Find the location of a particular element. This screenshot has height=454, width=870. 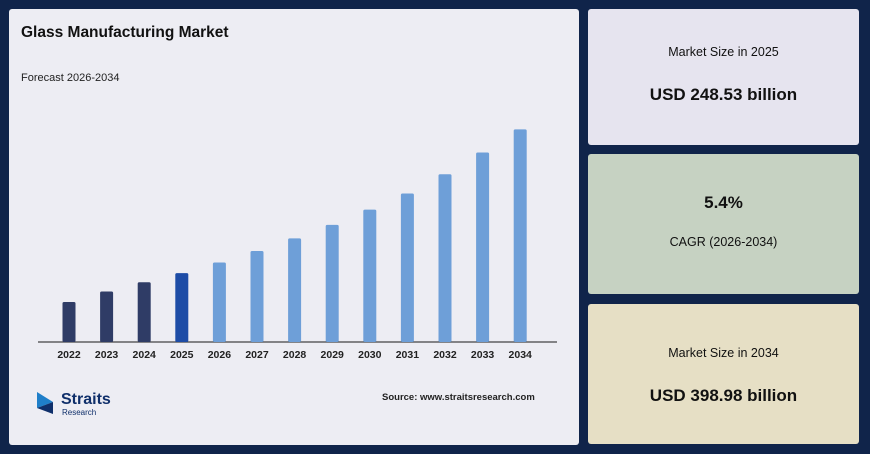

x-tick-label-2030: 2030 is located at coordinates (370, 355).